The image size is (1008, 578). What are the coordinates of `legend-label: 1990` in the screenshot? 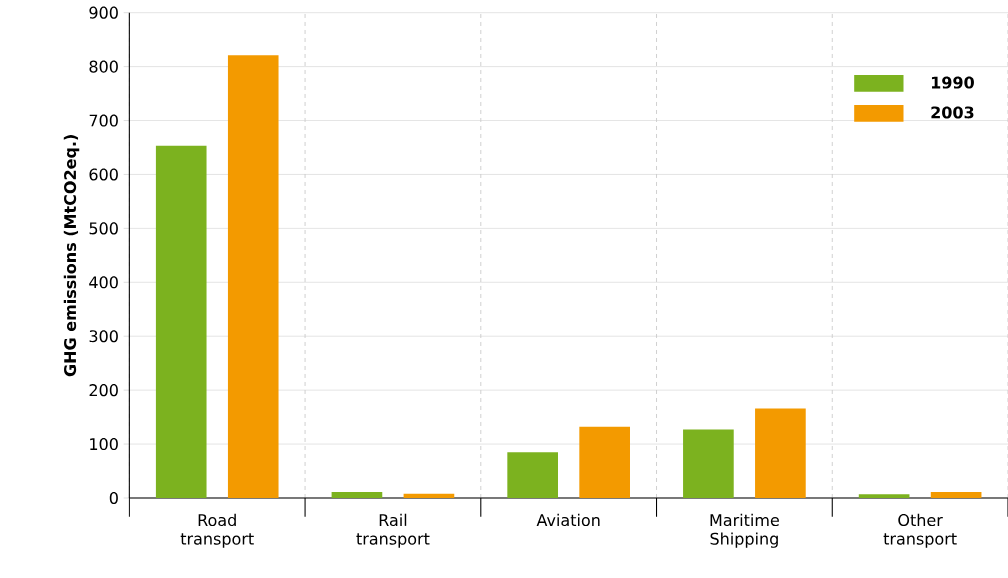 It's located at (952, 82).